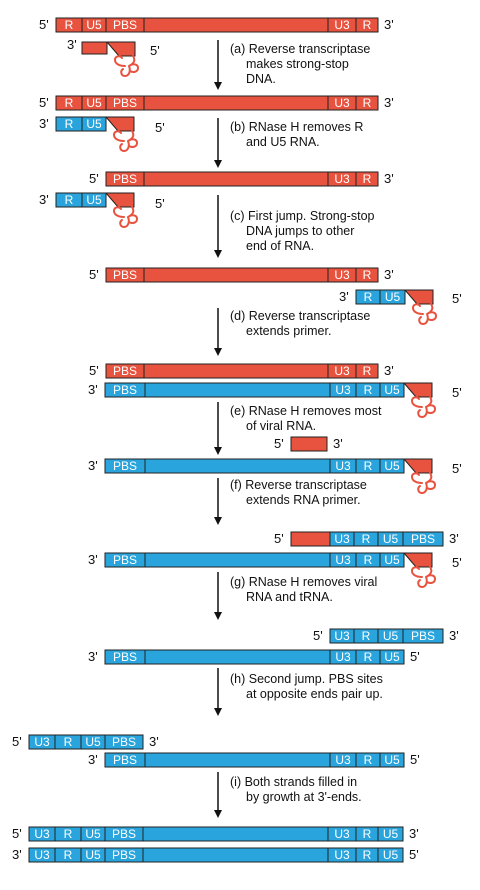 This screenshot has height=890, width=480. I want to click on ppt-rna-fragment, so click(309, 444).